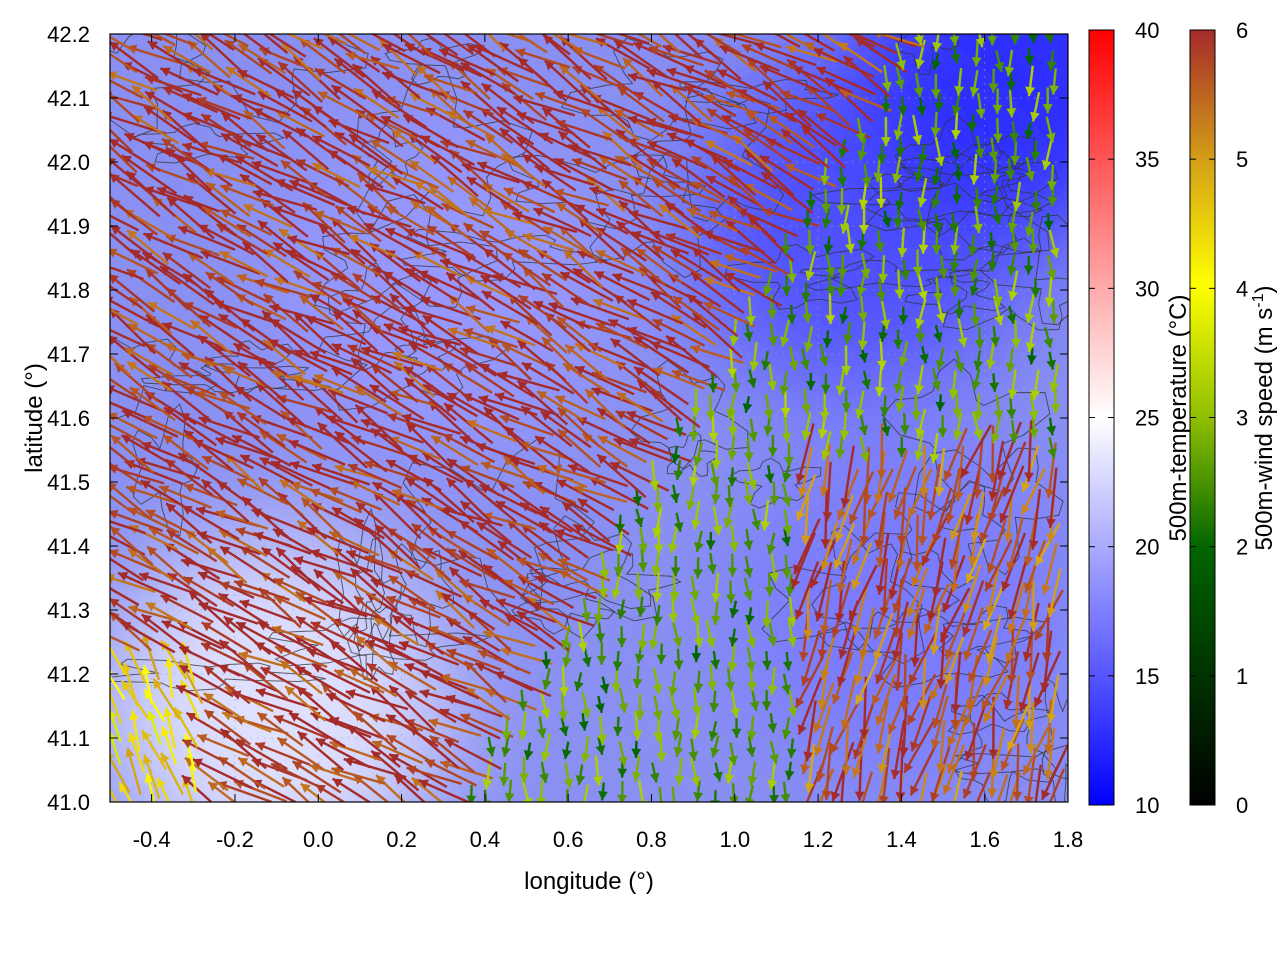  What do you see at coordinates (485, 839) in the screenshot?
I see `x-tick-label: 0.4` at bounding box center [485, 839].